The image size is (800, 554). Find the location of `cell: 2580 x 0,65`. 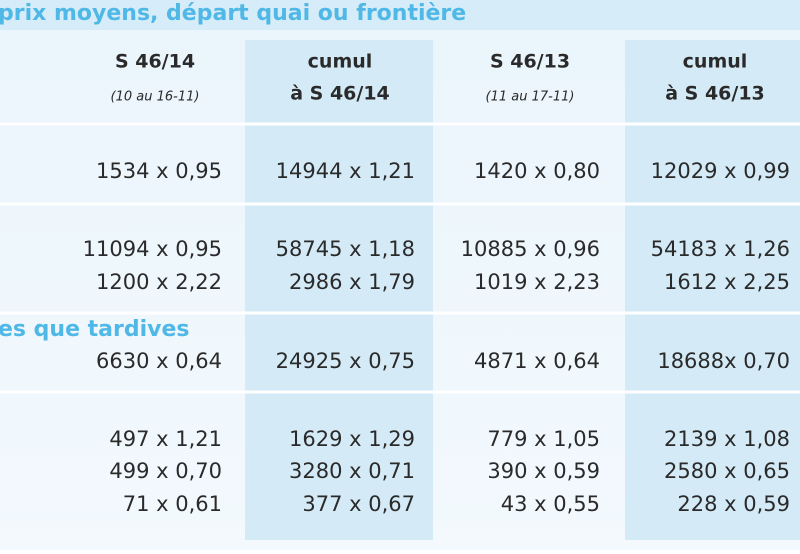

cell: 2580 x 0,65 is located at coordinates (727, 471).